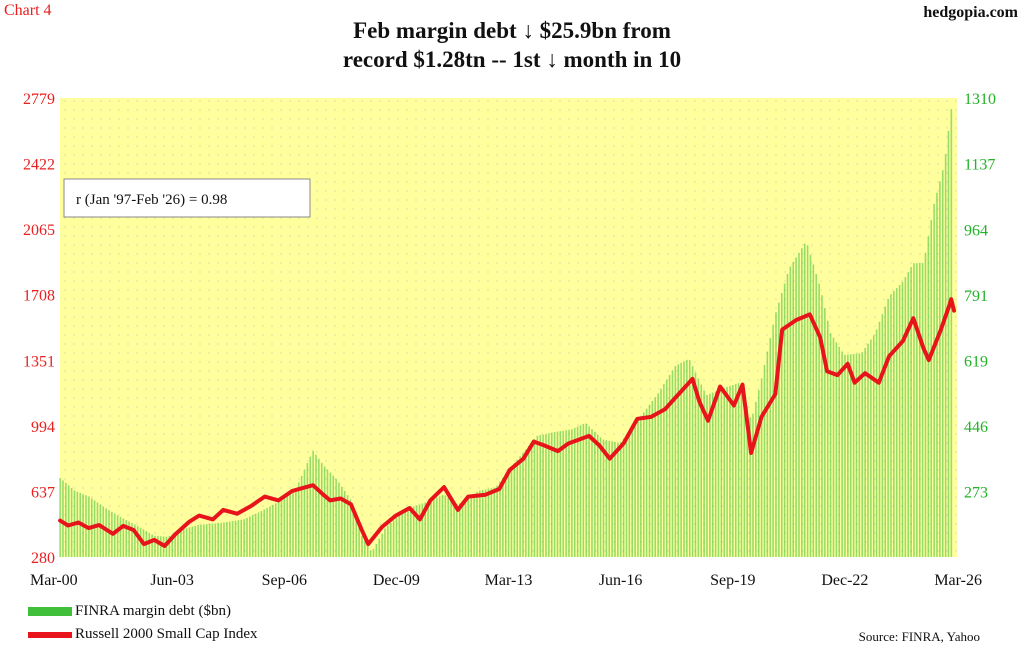 This screenshot has height=654, width=1024. Describe the element at coordinates (153, 611) in the screenshot. I see `legend-label-margin-debt: FINRA margin debt ($bn)` at that location.